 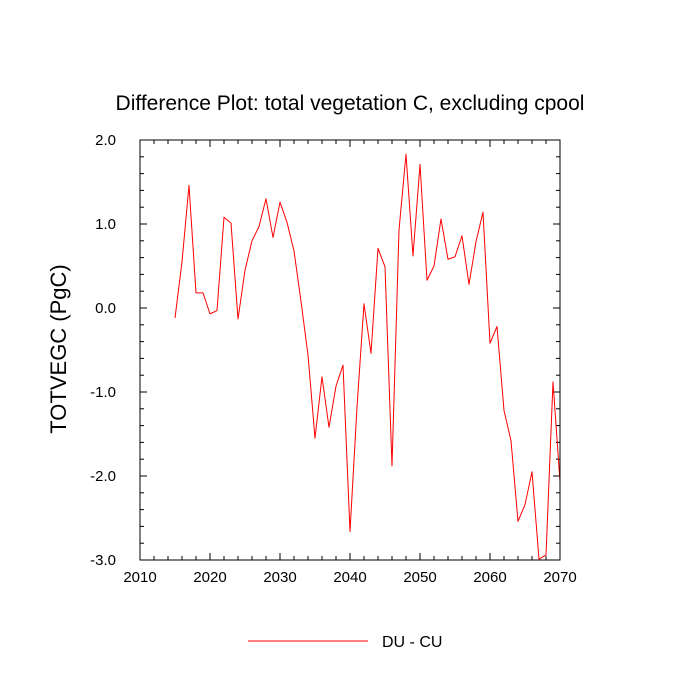 I want to click on y-axis-label: TOTVEGC (PgC), so click(x=58, y=349).